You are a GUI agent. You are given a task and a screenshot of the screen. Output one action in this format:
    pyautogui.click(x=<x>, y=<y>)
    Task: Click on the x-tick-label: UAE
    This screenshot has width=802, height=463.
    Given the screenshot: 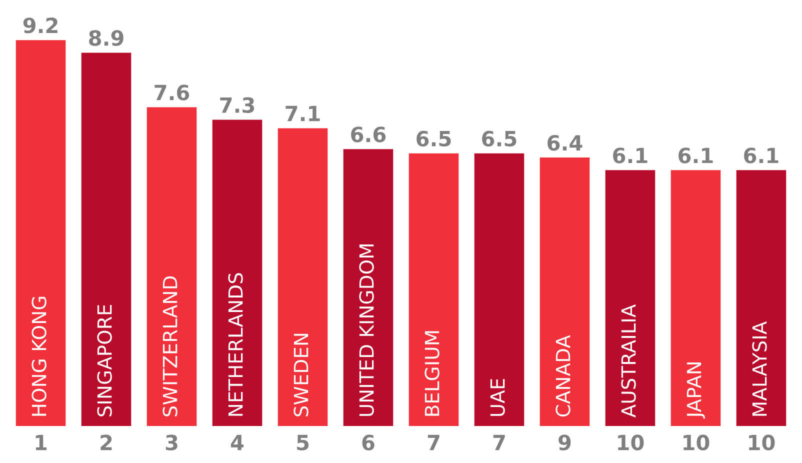 What is the action you would take?
    pyautogui.click(x=497, y=397)
    